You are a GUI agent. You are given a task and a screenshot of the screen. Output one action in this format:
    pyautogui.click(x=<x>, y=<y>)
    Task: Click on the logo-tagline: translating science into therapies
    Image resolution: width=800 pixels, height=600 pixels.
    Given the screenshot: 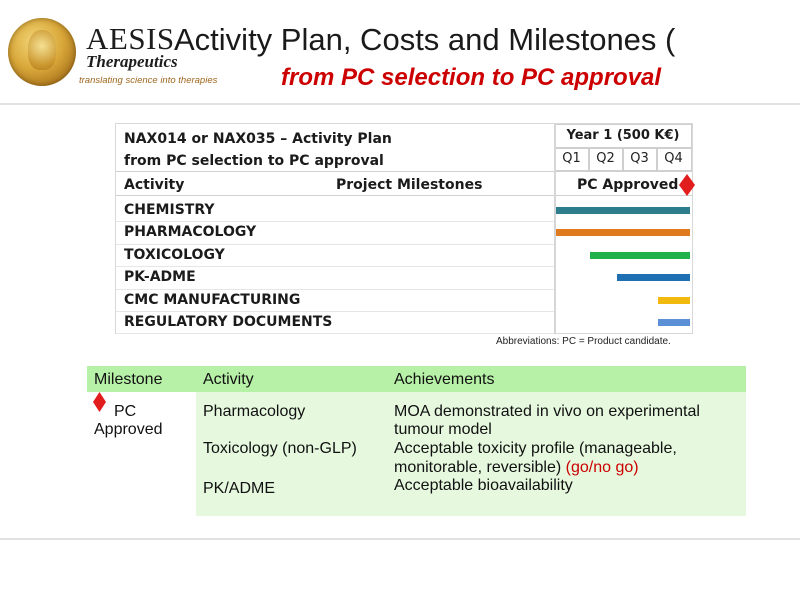 What is the action you would take?
    pyautogui.click(x=148, y=80)
    